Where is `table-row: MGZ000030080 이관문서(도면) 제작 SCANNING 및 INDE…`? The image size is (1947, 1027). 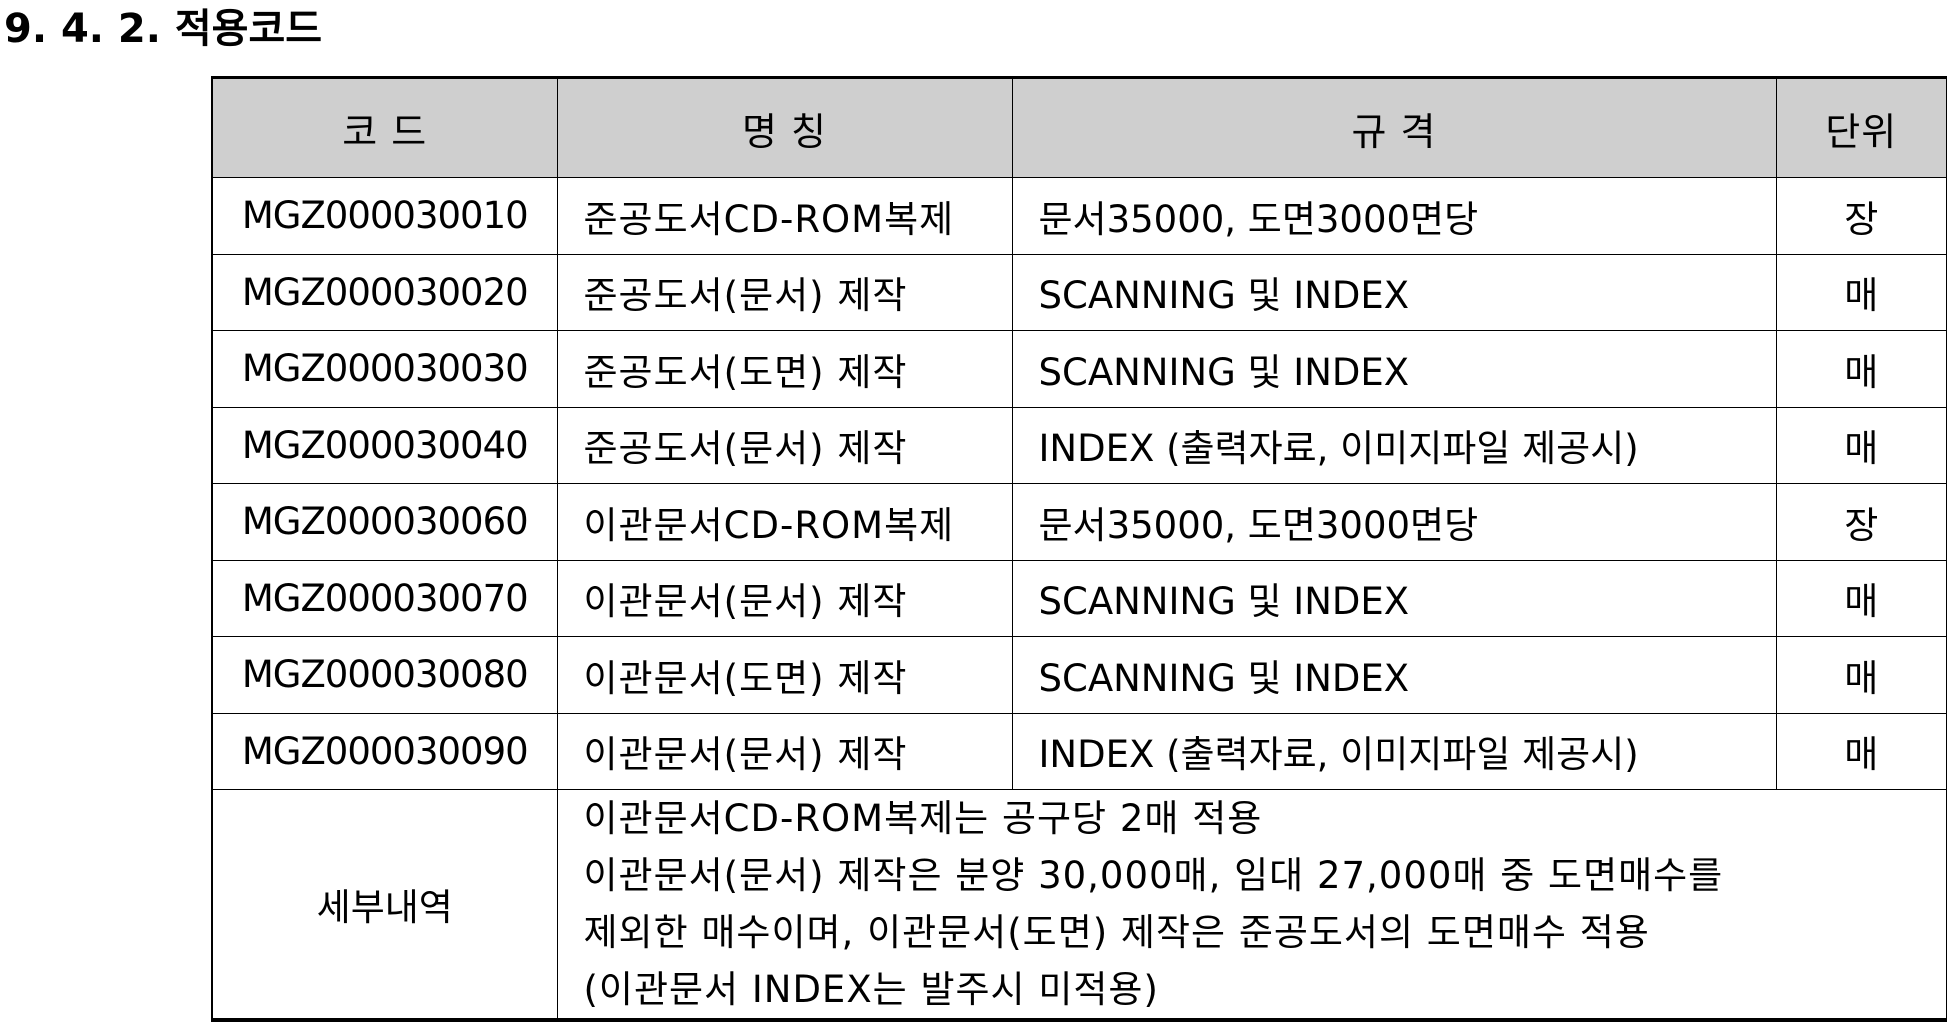
table-row: MGZ000030080 이관문서(도면) 제작 SCANNING 및 INDE… is located at coordinates (1079, 675).